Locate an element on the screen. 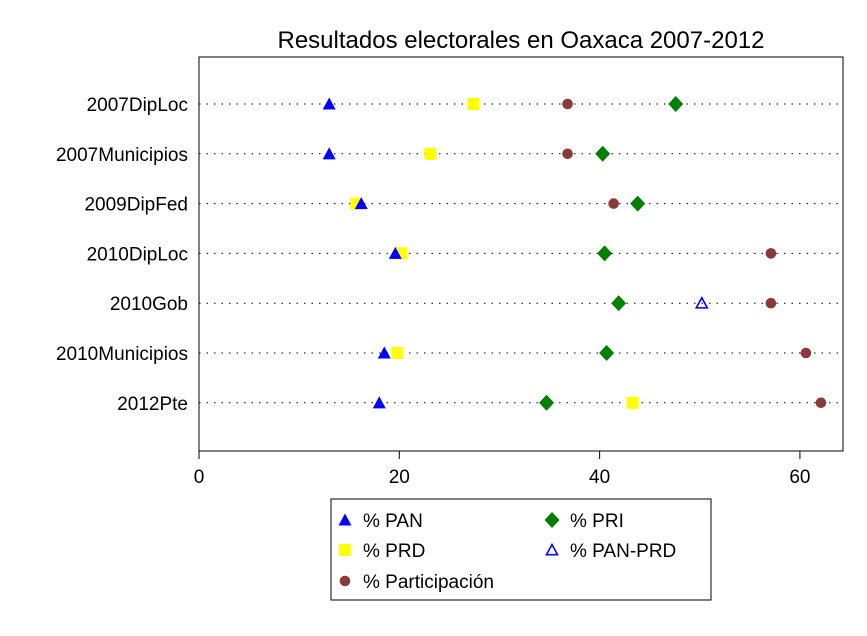 The width and height of the screenshot is (867, 636). category-label: 2007DipLoc is located at coordinates (137, 105).